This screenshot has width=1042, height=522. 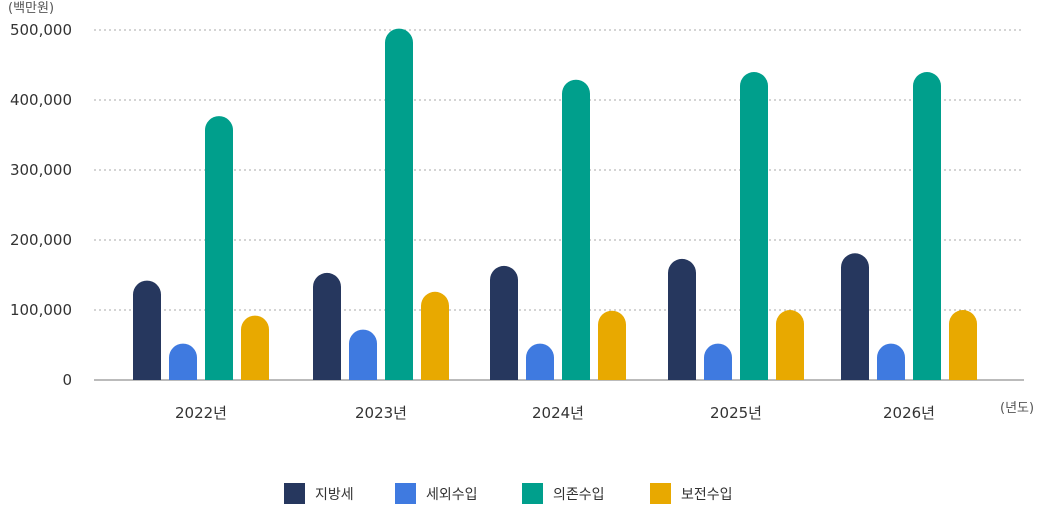 I want to click on x-axis-ticks: 2022년 2023년 2024년 2025년 2026년, so click(x=555, y=413).